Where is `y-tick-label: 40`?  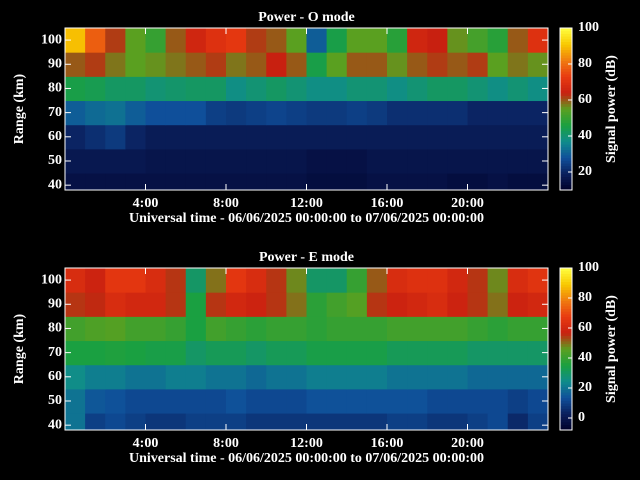
y-tick-label: 40 is located at coordinates (55, 184).